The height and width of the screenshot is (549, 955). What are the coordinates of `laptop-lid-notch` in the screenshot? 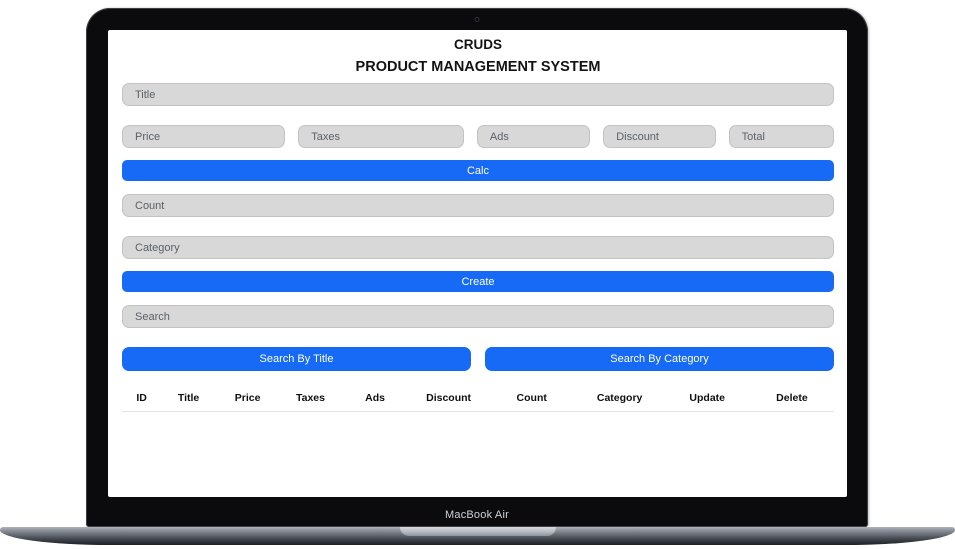 It's located at (477, 531).